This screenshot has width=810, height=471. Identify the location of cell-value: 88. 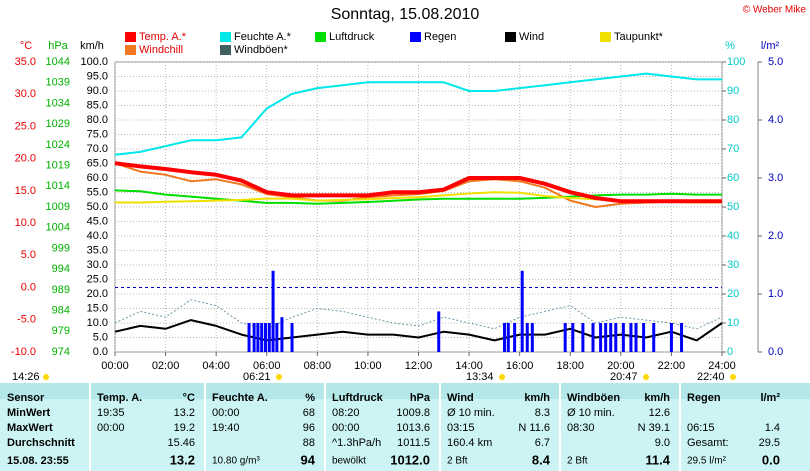
(309, 443).